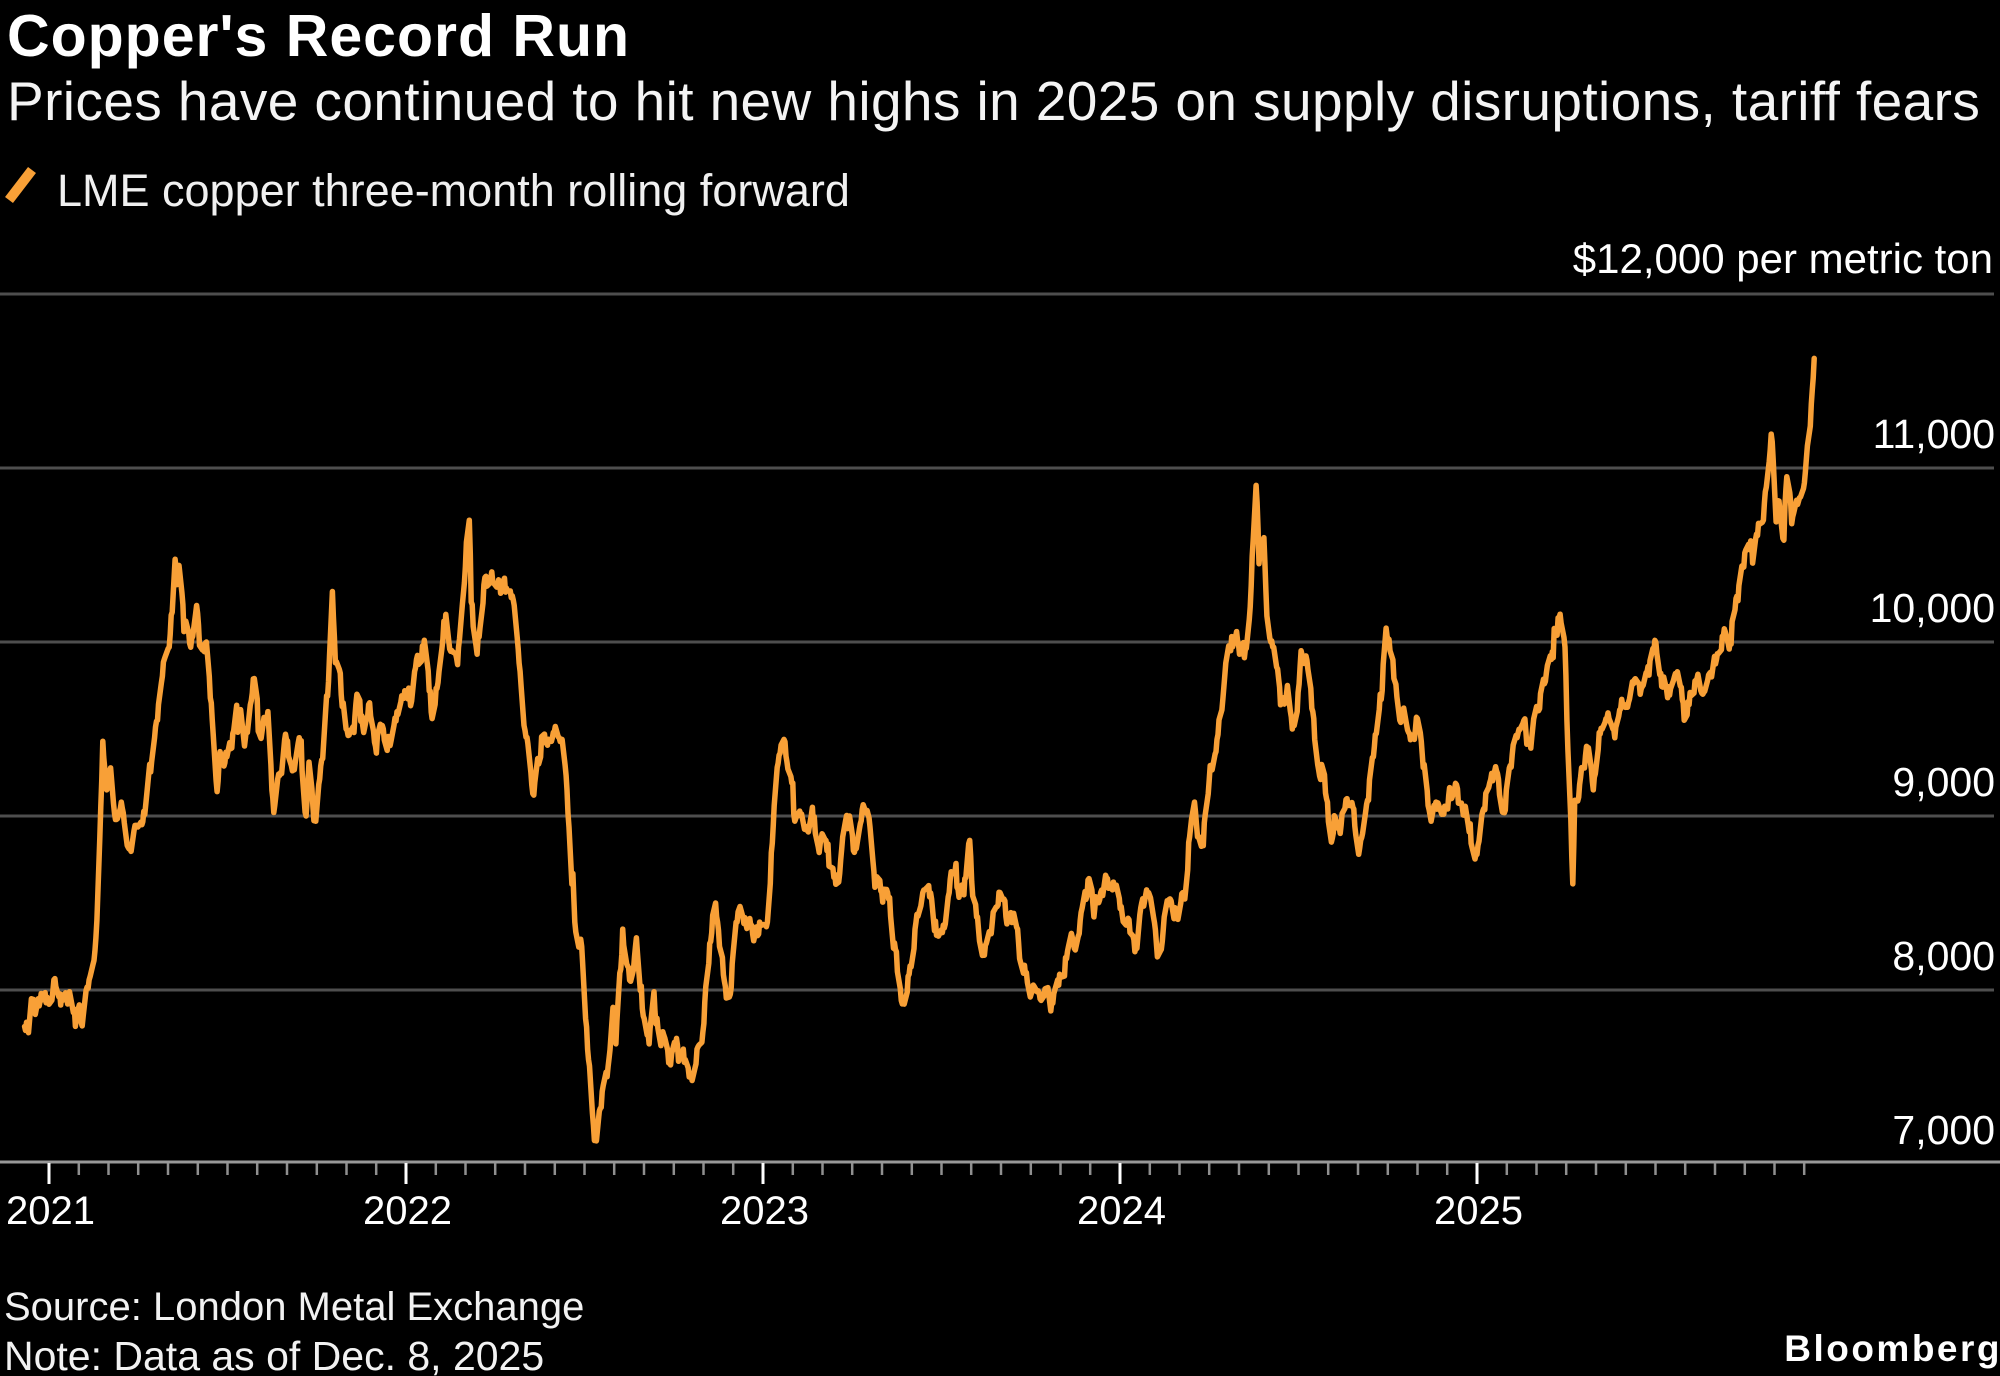 The image size is (2000, 1376). What do you see at coordinates (764, 1211) in the screenshot?
I see `svg-text: 2023` at bounding box center [764, 1211].